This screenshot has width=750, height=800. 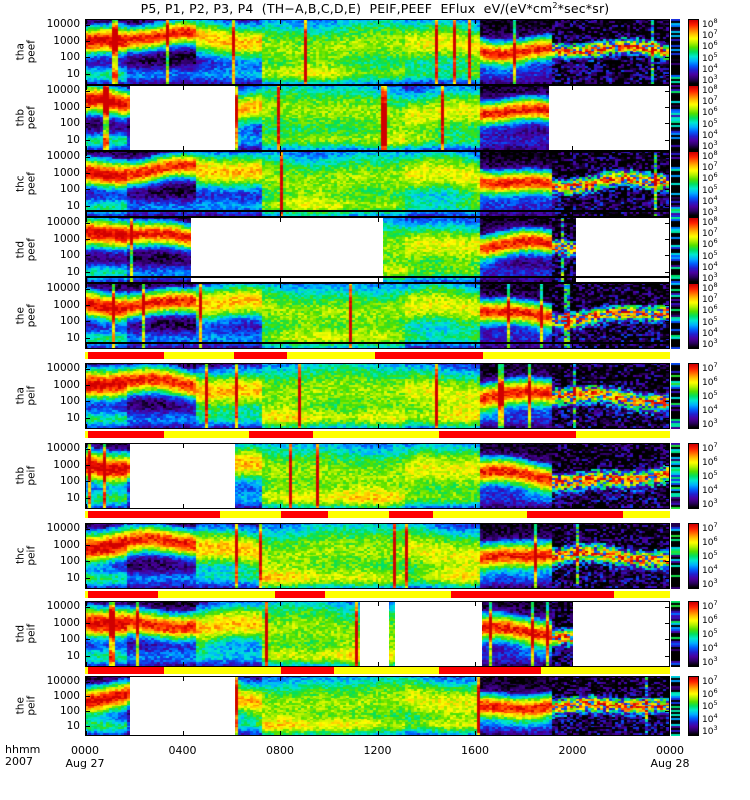 What do you see at coordinates (377, 184) in the screenshot?
I see `spectrogram-panel-thc-peef` at bounding box center [377, 184].